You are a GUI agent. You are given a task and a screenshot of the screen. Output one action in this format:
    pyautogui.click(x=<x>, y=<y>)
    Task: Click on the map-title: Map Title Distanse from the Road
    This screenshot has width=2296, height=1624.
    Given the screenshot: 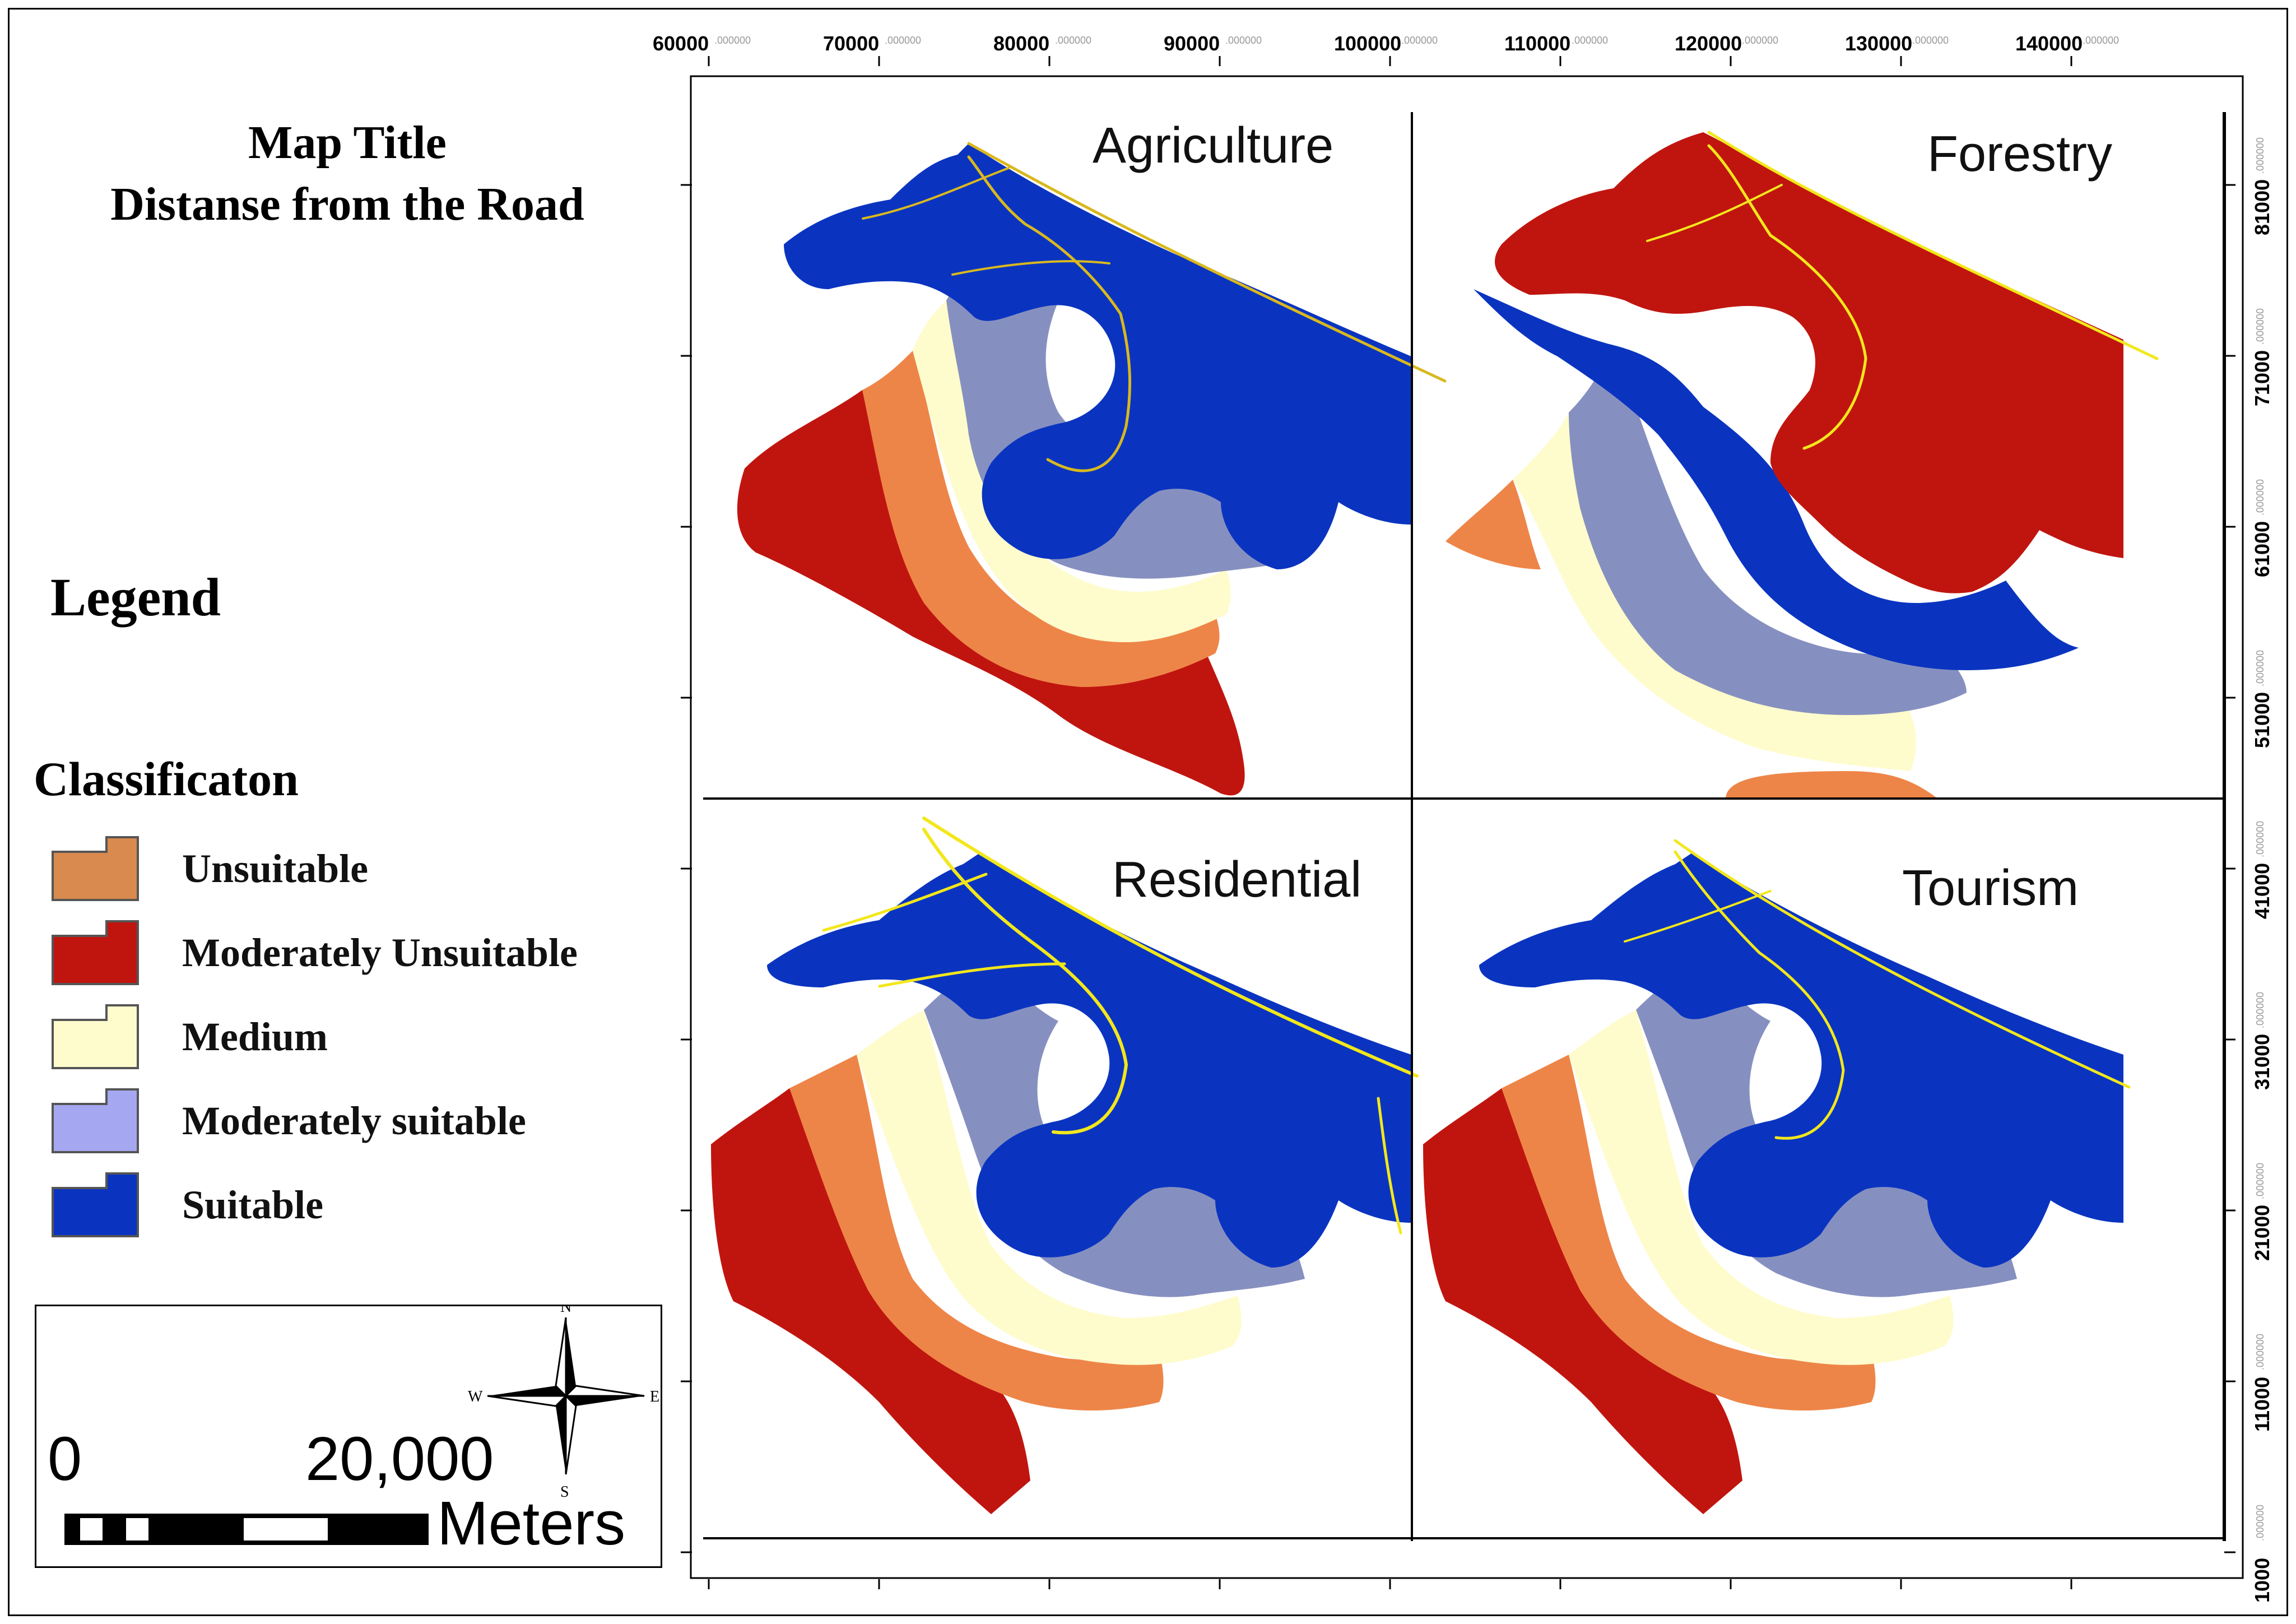 What is the action you would take?
    pyautogui.click(x=347, y=173)
    